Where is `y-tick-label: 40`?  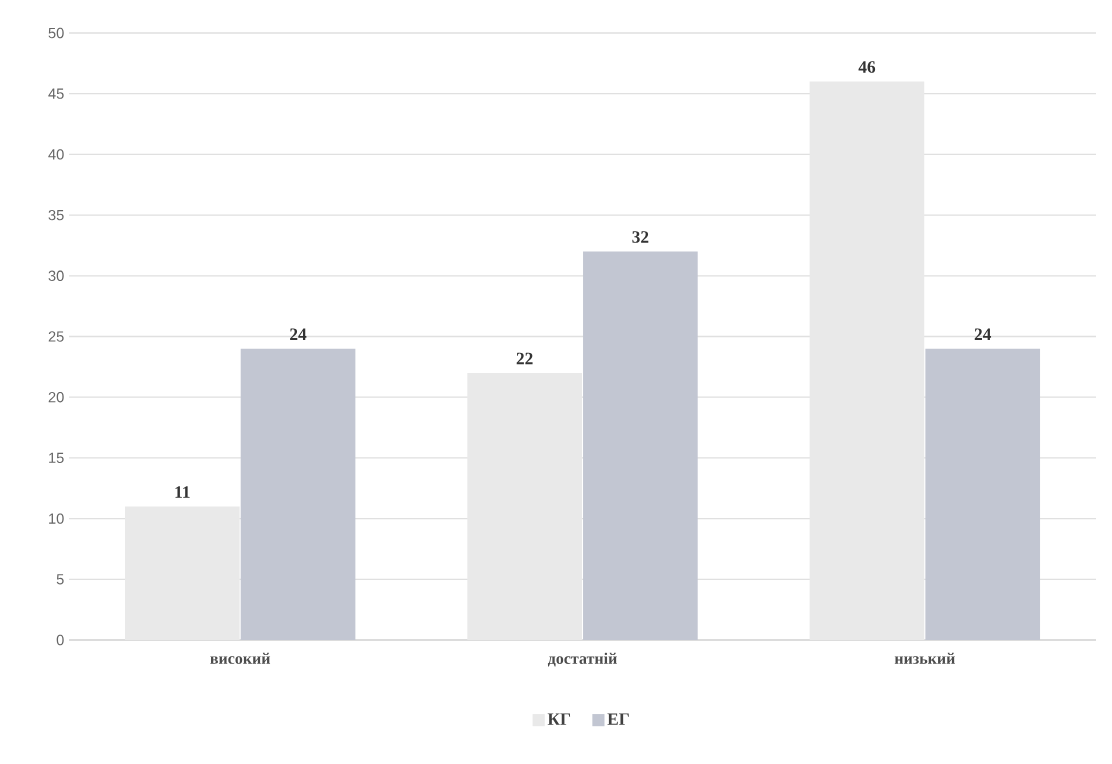
y-tick-label: 40 is located at coordinates (56, 154).